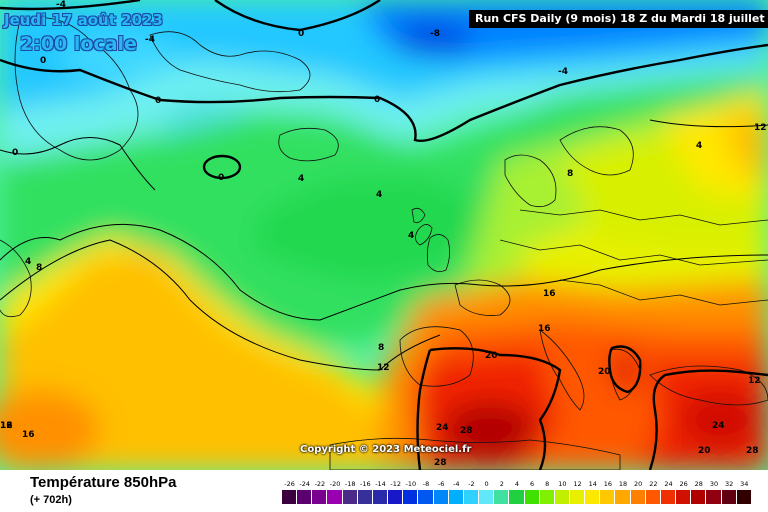  I want to click on legend-value: 26, so click(683, 484).